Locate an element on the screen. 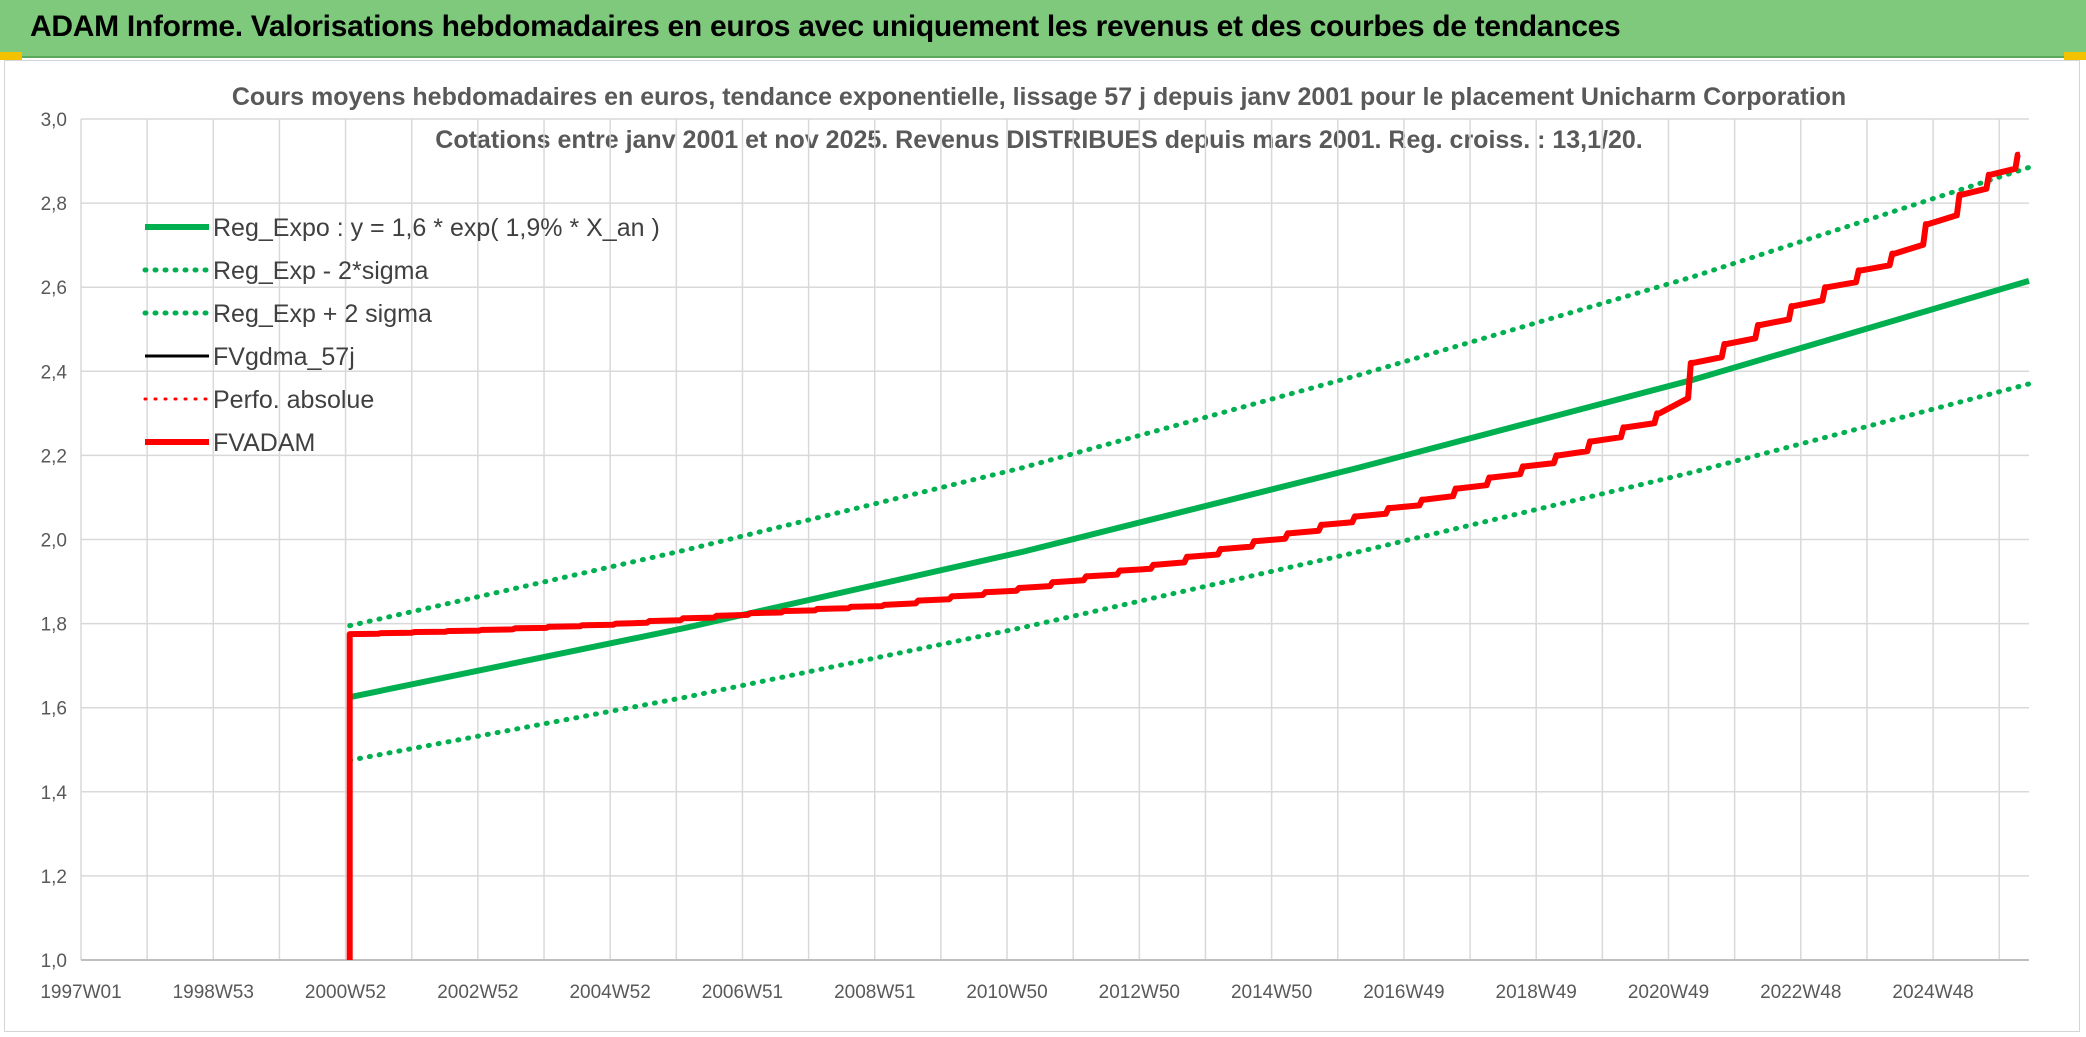  legend-label: Reg_Expo : y = 1,6 * exp( 1,9% * X_an ) is located at coordinates (436, 228).